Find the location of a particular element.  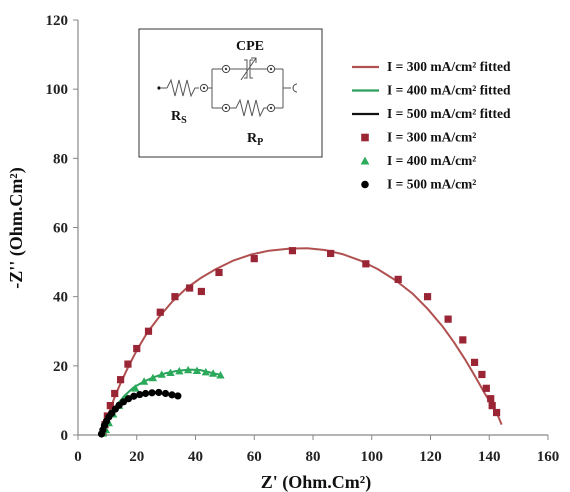

y-ticks: 0 20 40 60 80 100 120 is located at coordinates (62, 228).